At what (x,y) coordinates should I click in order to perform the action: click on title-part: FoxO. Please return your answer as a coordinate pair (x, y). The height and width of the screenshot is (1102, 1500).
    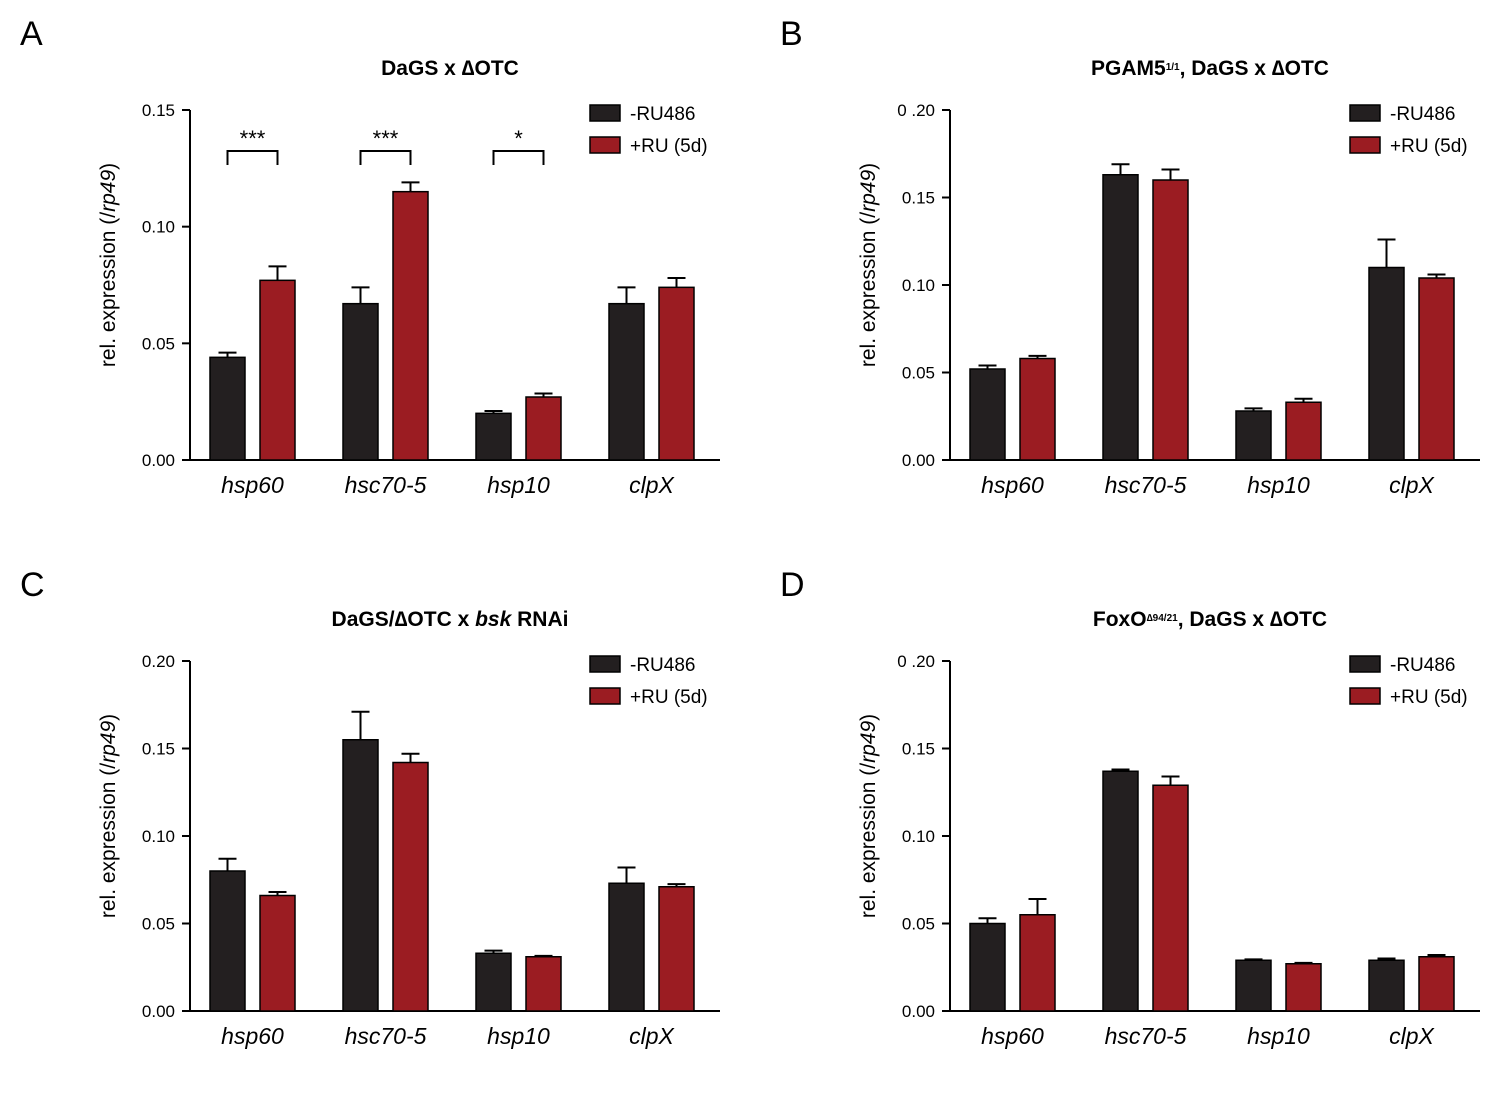
    Looking at the image, I should click on (1120, 619).